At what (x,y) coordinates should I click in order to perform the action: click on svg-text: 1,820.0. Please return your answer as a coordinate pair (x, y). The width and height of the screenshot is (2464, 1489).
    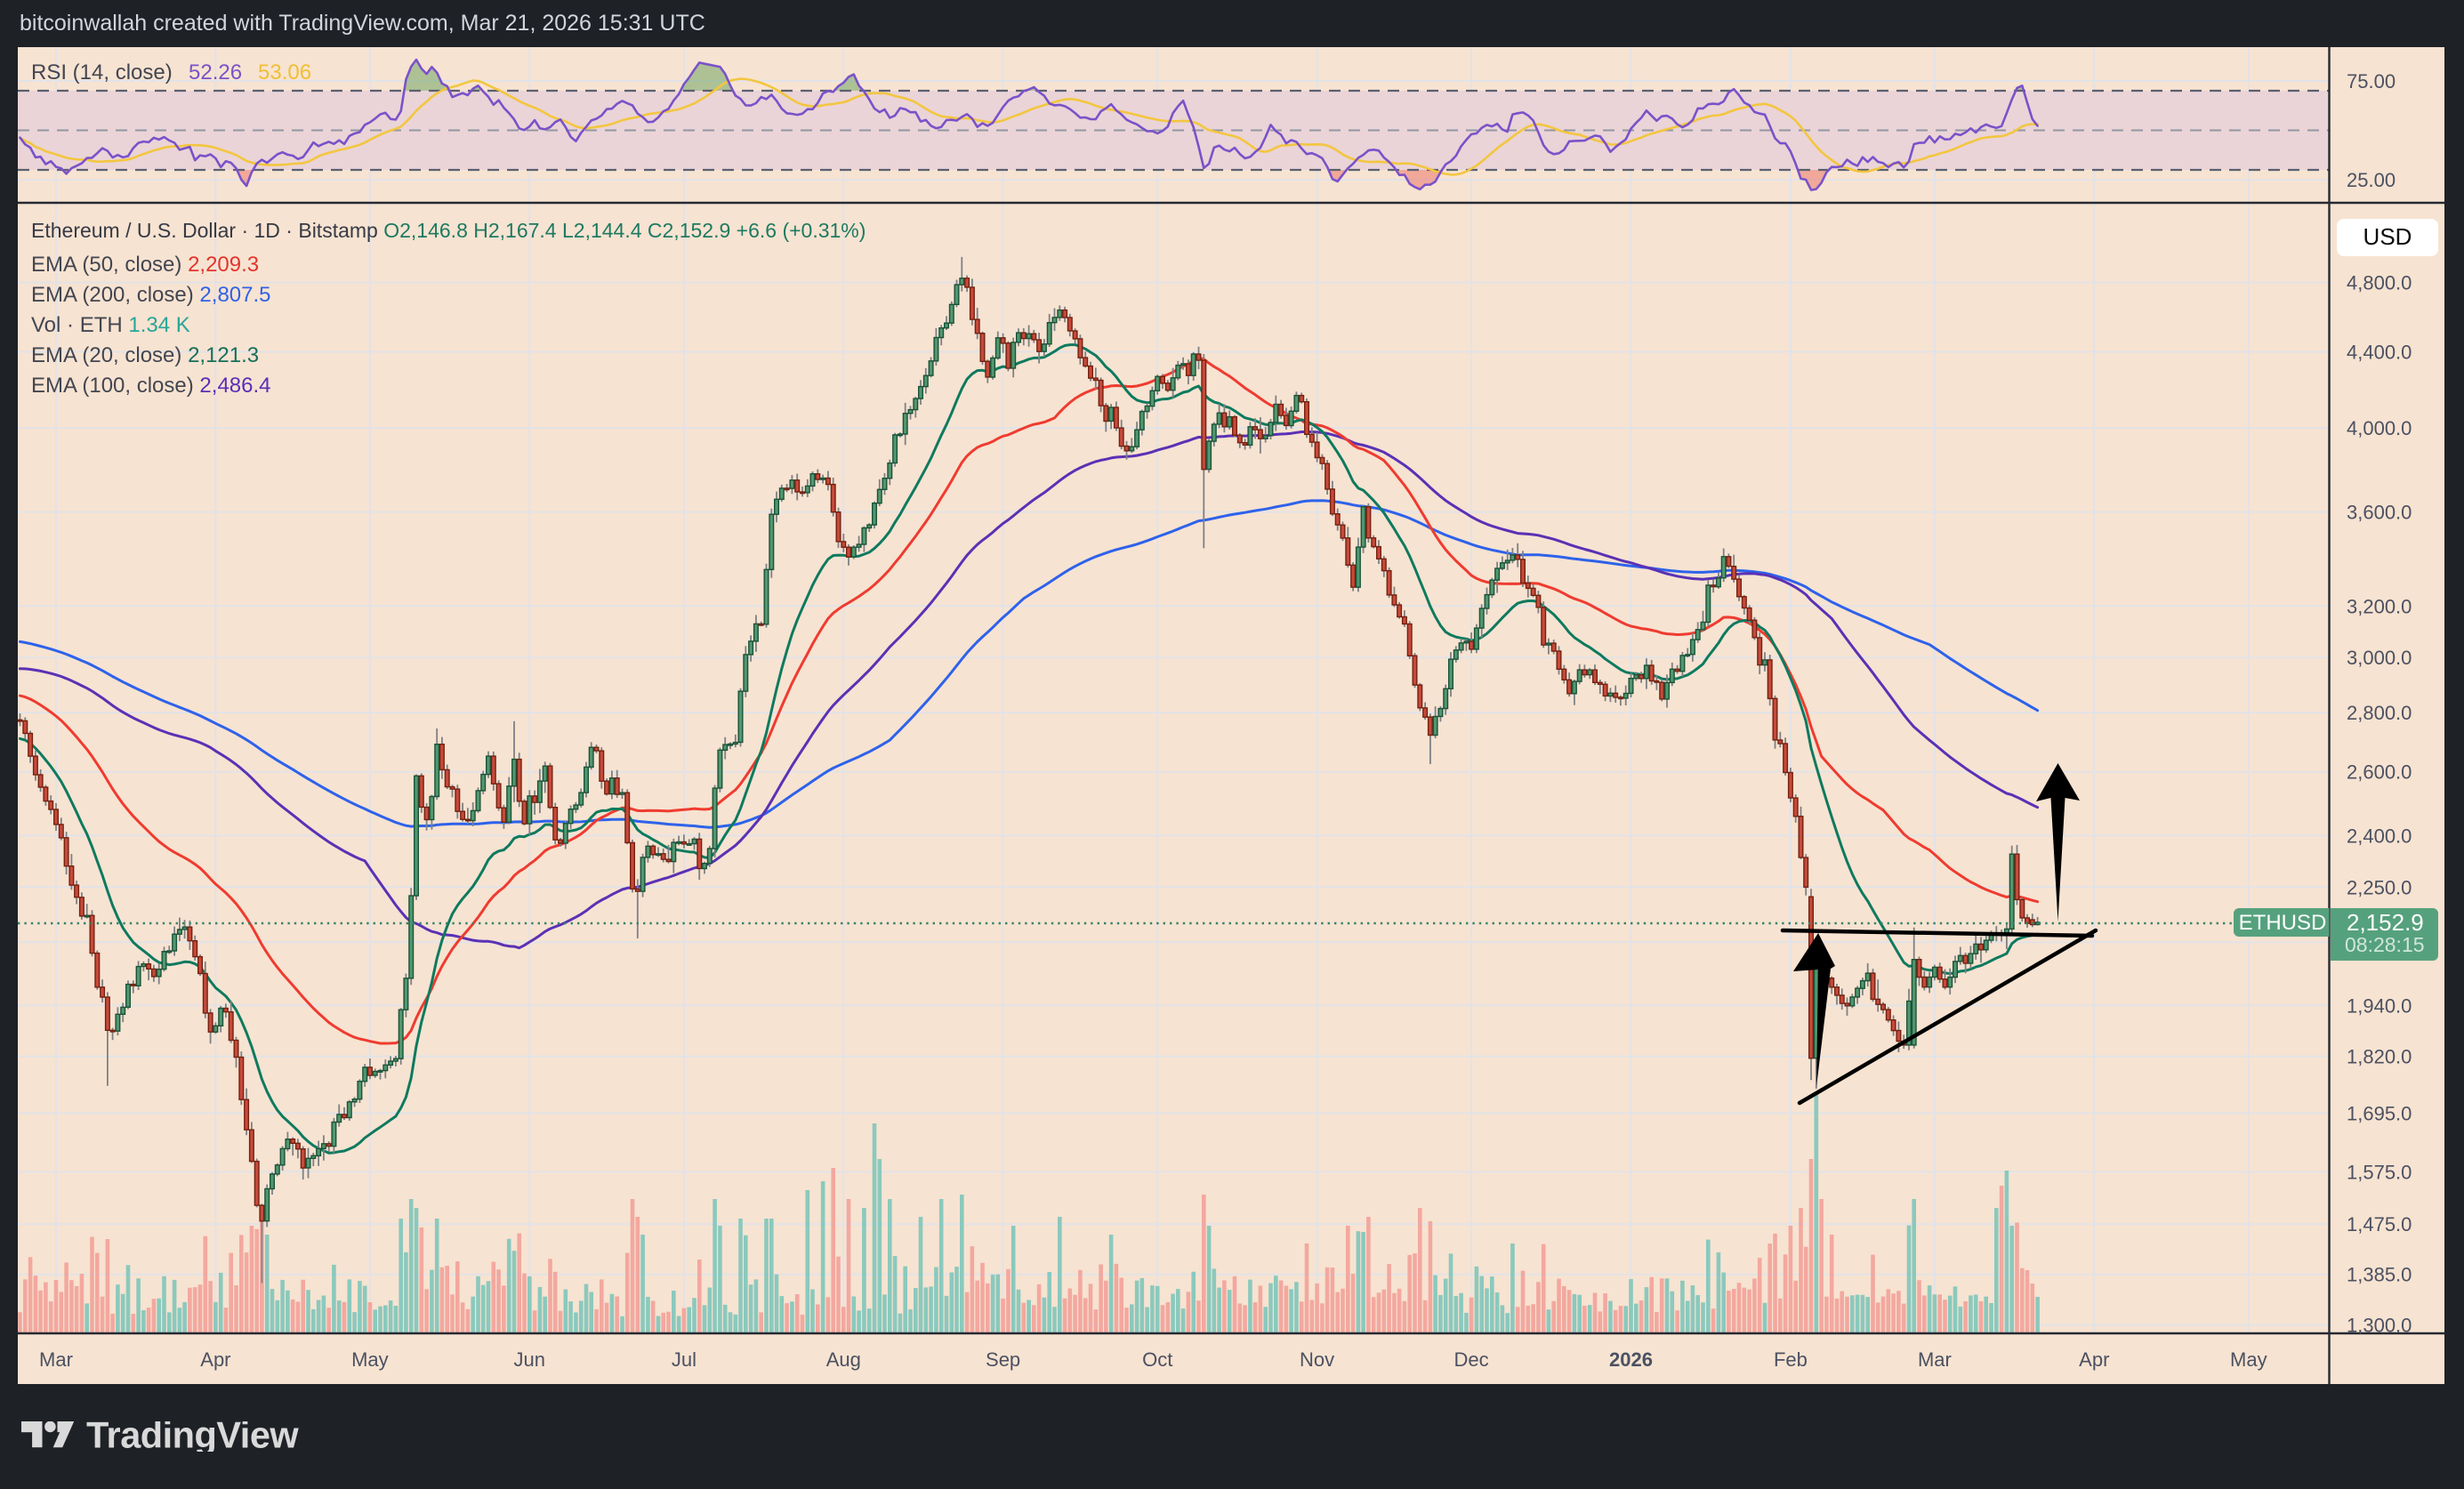
    Looking at the image, I should click on (2379, 1057).